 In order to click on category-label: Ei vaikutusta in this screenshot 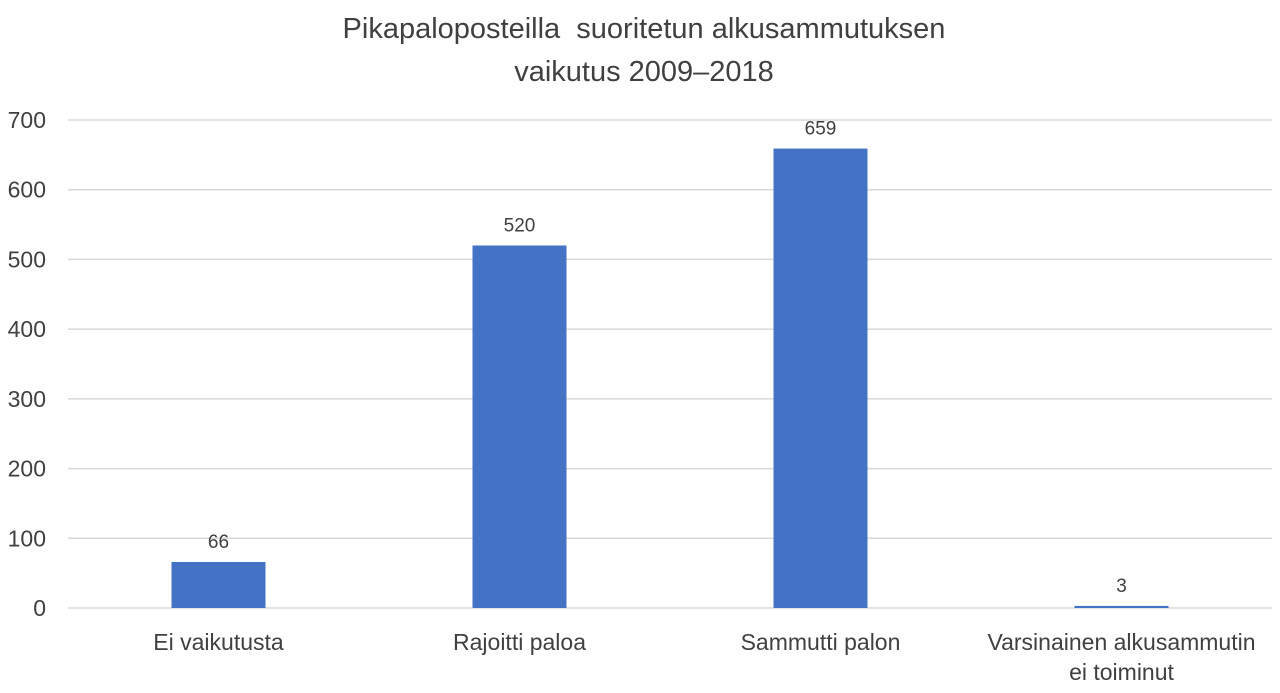, I will do `click(218, 642)`.